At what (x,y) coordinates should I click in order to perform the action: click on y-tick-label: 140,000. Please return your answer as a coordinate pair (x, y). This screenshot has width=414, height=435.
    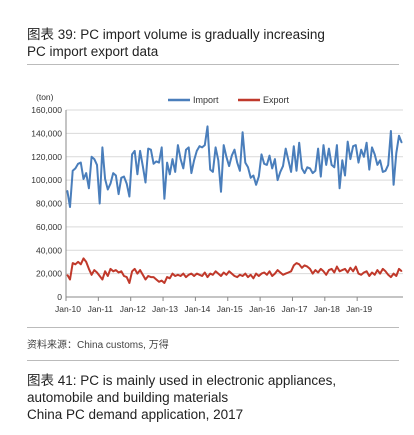
    Looking at the image, I should click on (46, 133).